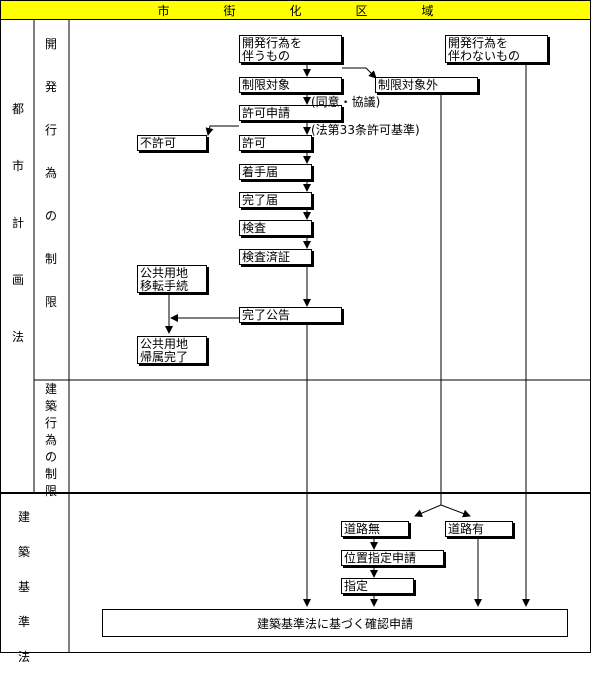  Describe the element at coordinates (229, 10) in the screenshot. I see `header-char: 街` at that location.